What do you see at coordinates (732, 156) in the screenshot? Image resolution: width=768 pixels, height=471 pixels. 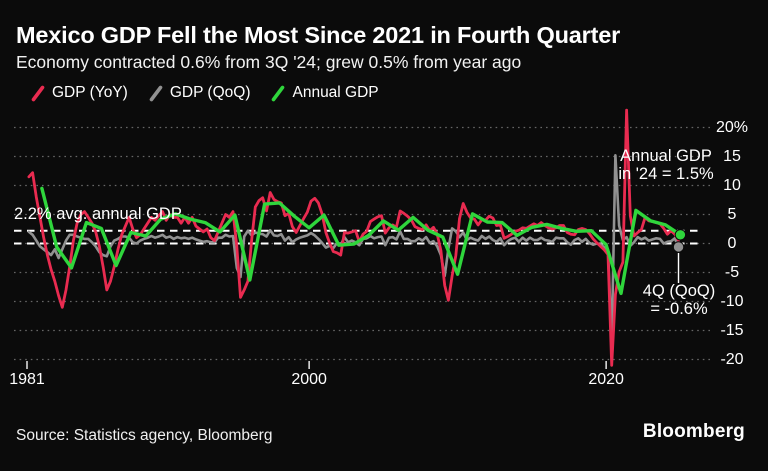 I see `y-axis-label: 15` at bounding box center [732, 156].